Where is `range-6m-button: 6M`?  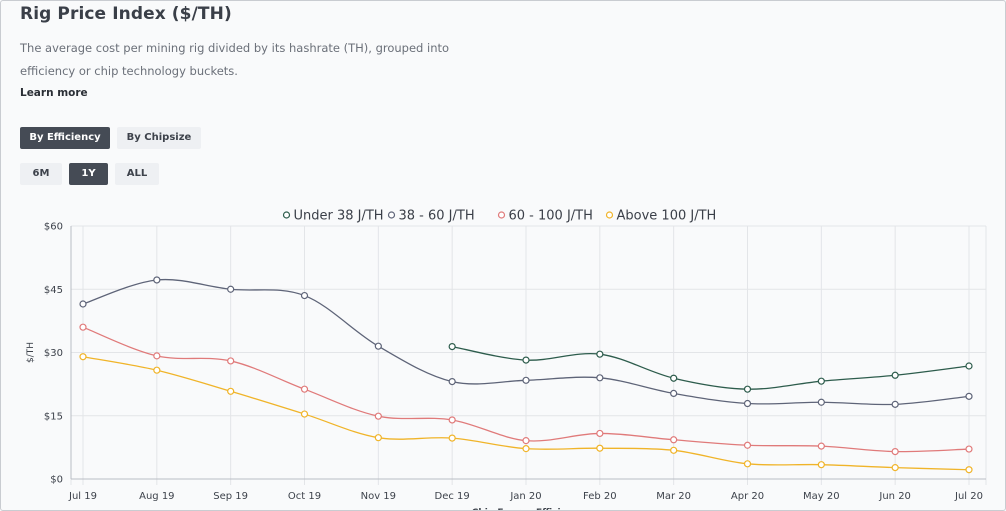
range-6m-button: 6M is located at coordinates (41, 174).